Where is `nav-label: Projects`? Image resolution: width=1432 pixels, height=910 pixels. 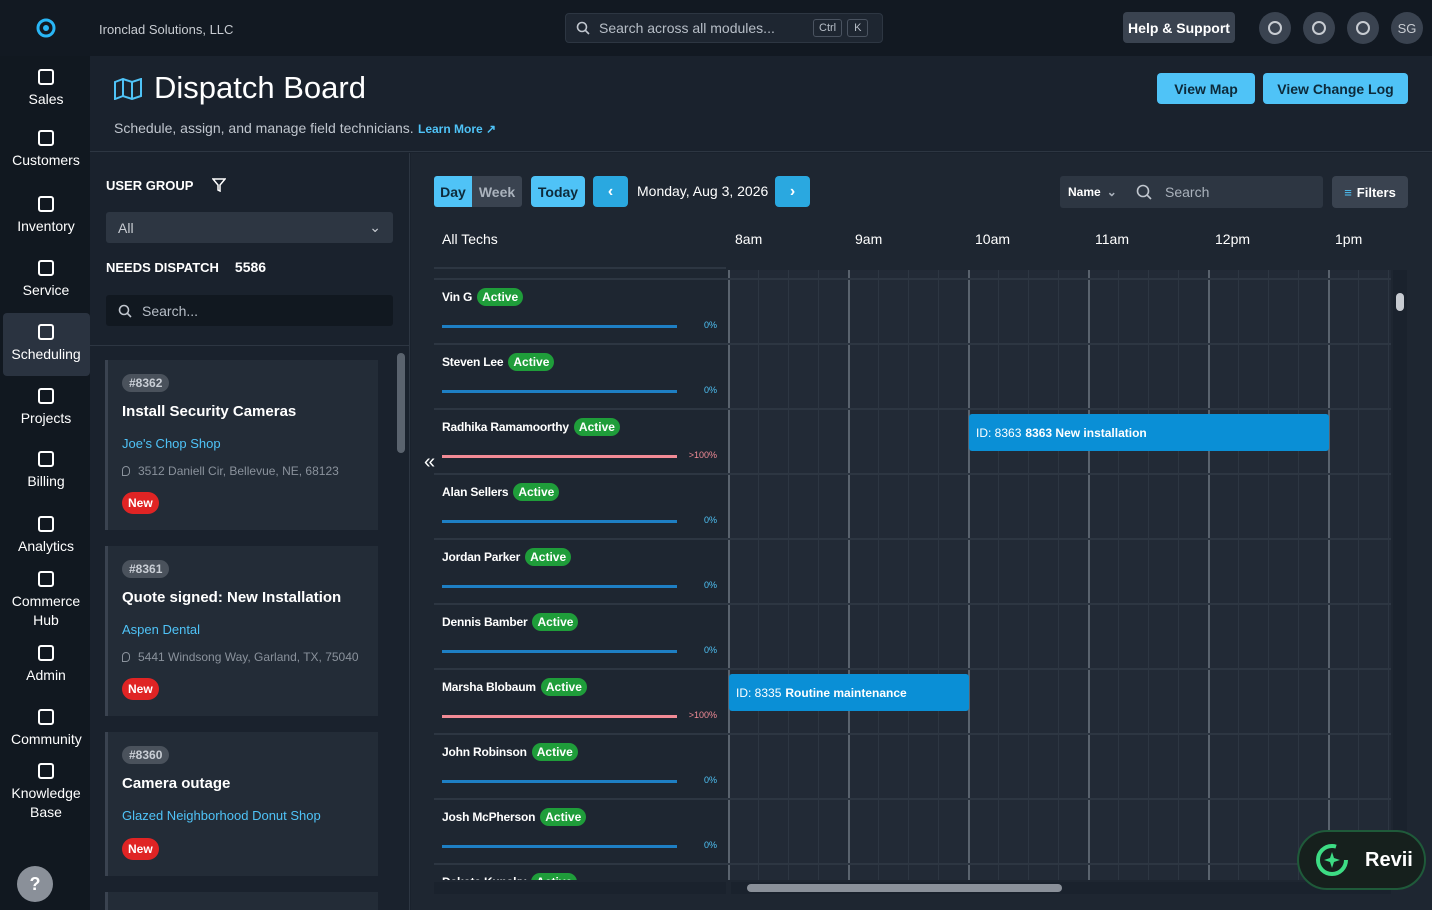
nav-label: Projects is located at coordinates (46, 418).